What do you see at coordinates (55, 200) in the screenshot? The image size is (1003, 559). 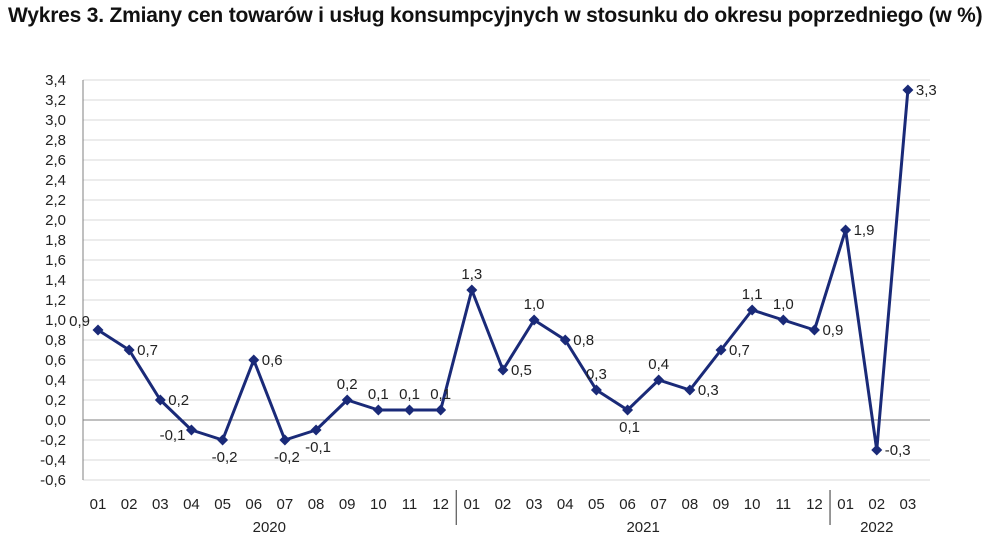 I see `y-tick-label: 2,2` at bounding box center [55, 200].